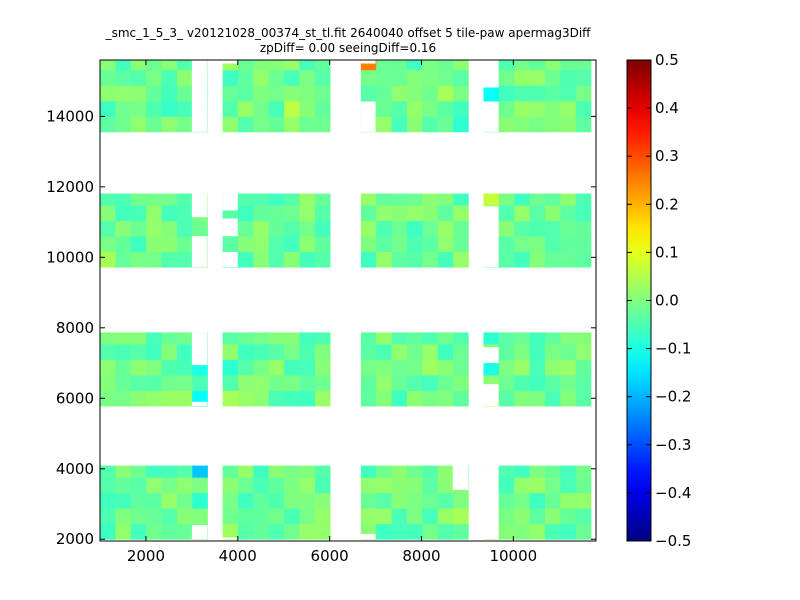 The height and width of the screenshot is (600, 800). Describe the element at coordinates (673, 349) in the screenshot. I see `colorbar-tick-label: −0.1` at that location.